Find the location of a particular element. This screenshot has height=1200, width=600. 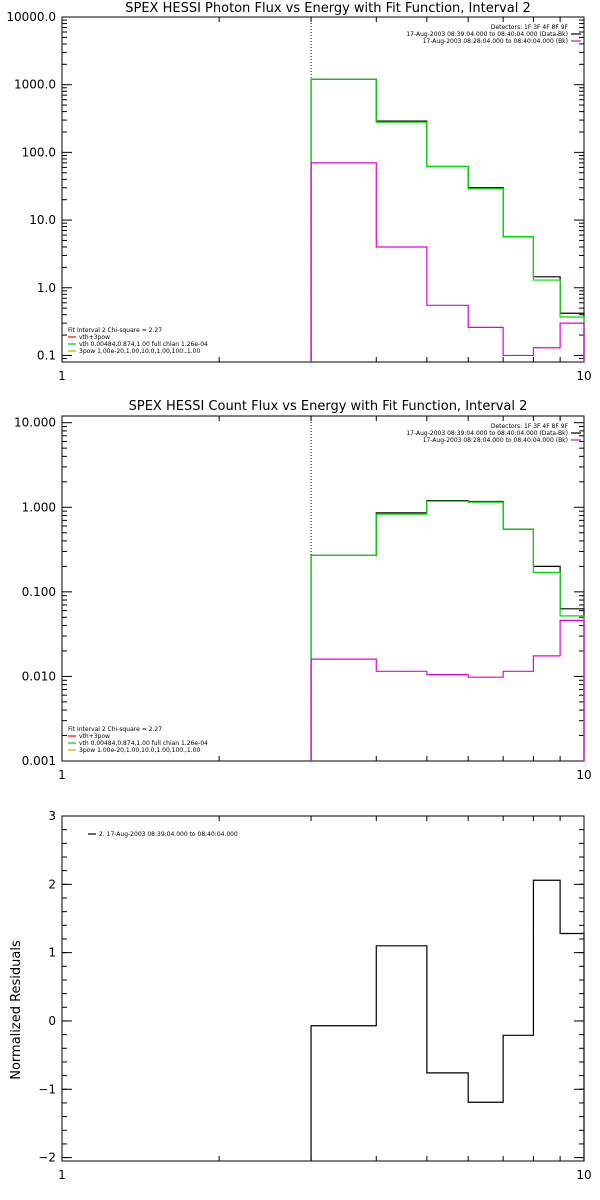

y-tick-label: 1 is located at coordinates (52, 953).